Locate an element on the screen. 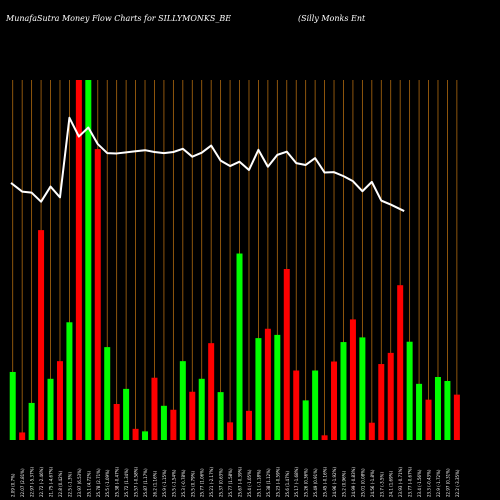 This screenshot has width=500, height=500. x-tick-label: 25.87 (1.17%) is located at coordinates (145, 482).